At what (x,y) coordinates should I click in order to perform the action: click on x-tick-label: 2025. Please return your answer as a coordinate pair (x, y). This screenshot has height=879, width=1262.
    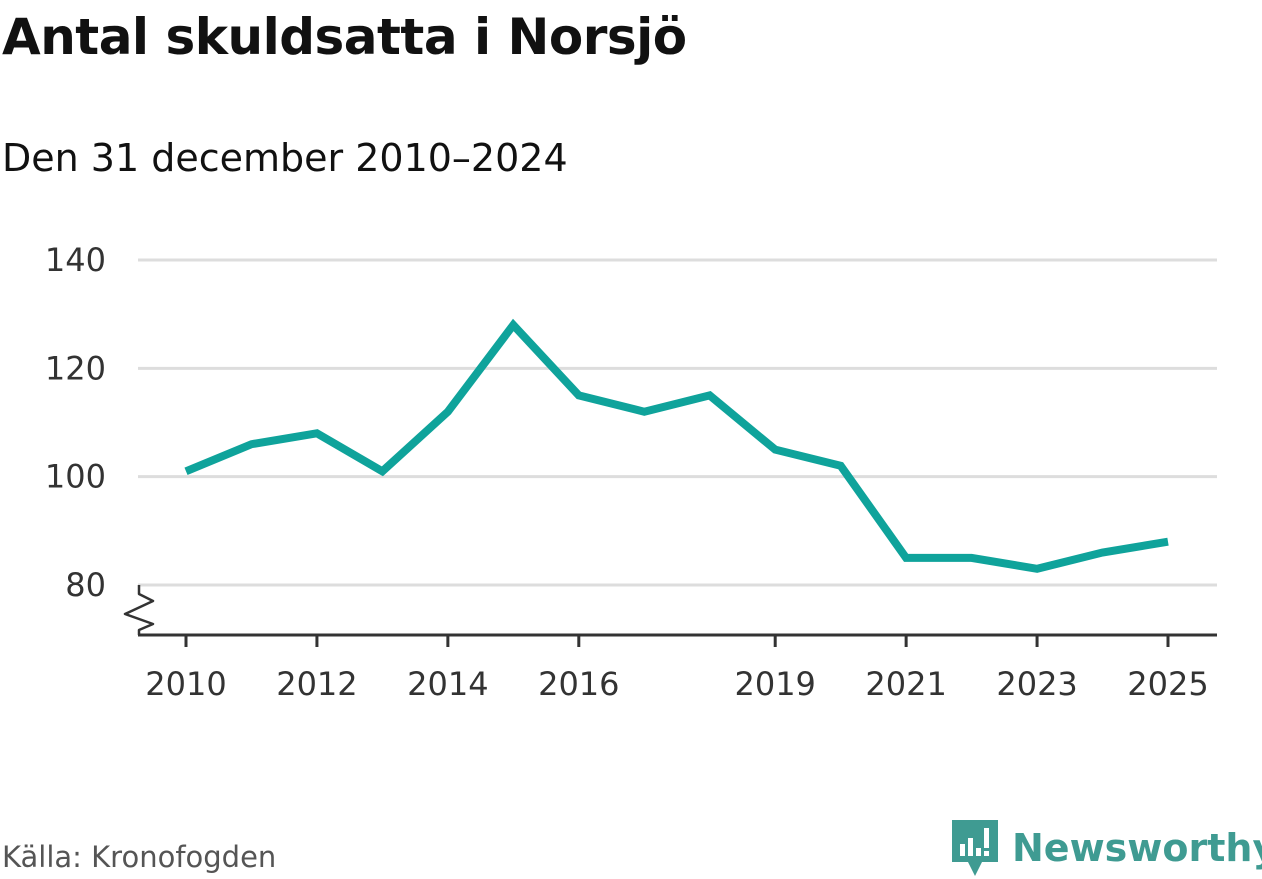
    Looking at the image, I should click on (1167, 684).